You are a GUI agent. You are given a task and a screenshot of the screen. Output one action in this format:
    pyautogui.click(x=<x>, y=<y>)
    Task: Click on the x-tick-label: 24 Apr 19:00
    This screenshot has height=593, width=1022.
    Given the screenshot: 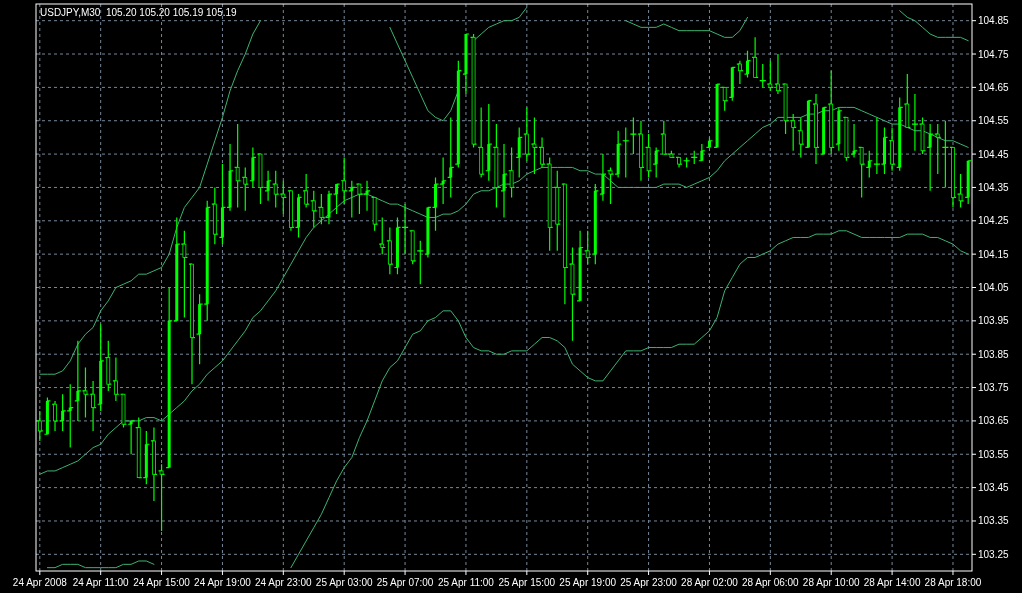 What is the action you would take?
    pyautogui.click(x=223, y=582)
    